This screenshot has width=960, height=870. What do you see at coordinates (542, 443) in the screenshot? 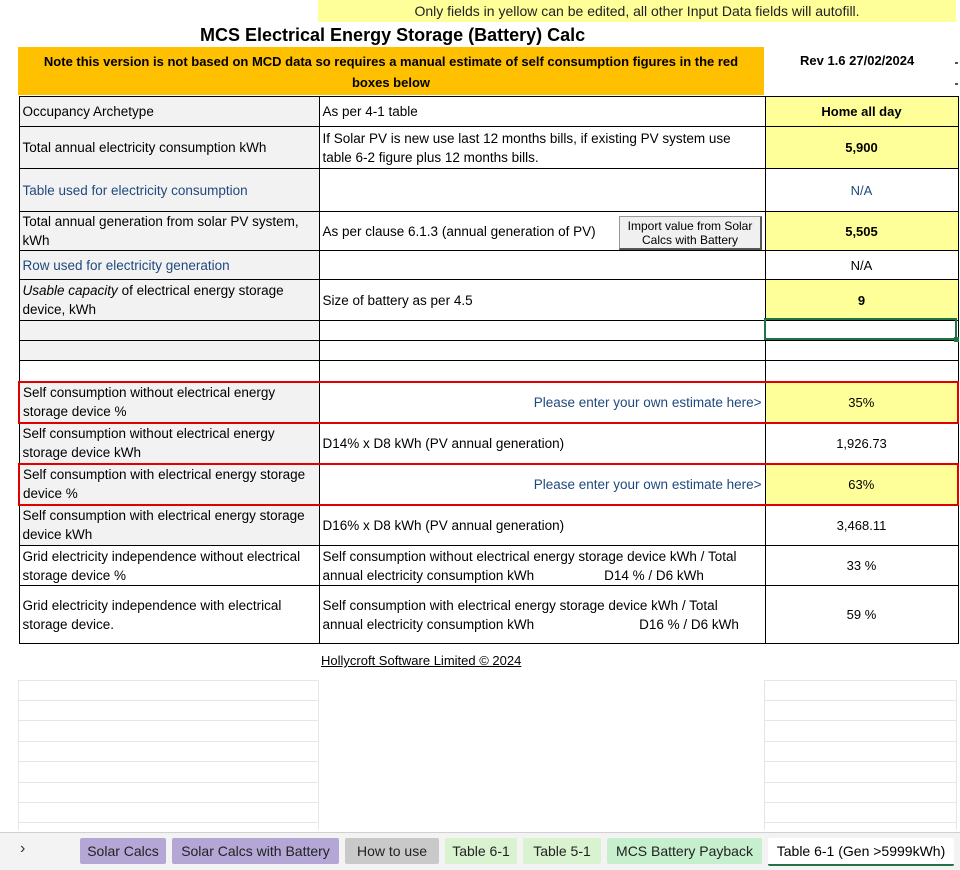
I see `row-description: D14% x D8 kWh (PV annual generation)` at bounding box center [542, 443].